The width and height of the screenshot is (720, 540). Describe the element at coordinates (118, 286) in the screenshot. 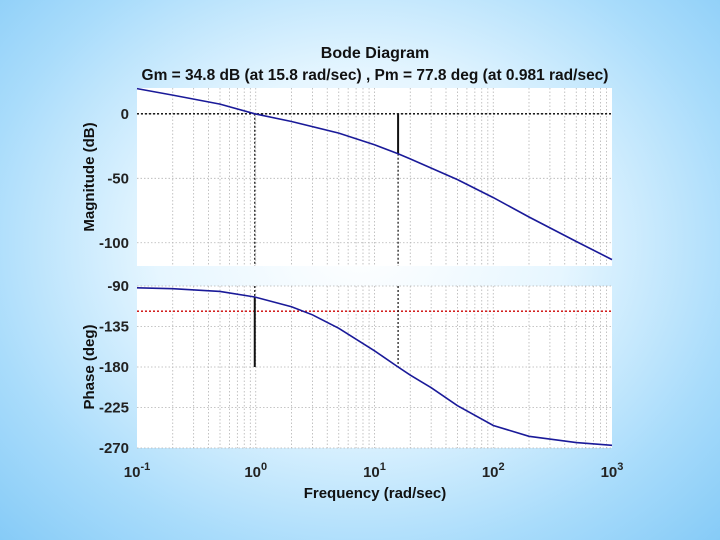

I see `phase-y-tick-label: -90` at that location.